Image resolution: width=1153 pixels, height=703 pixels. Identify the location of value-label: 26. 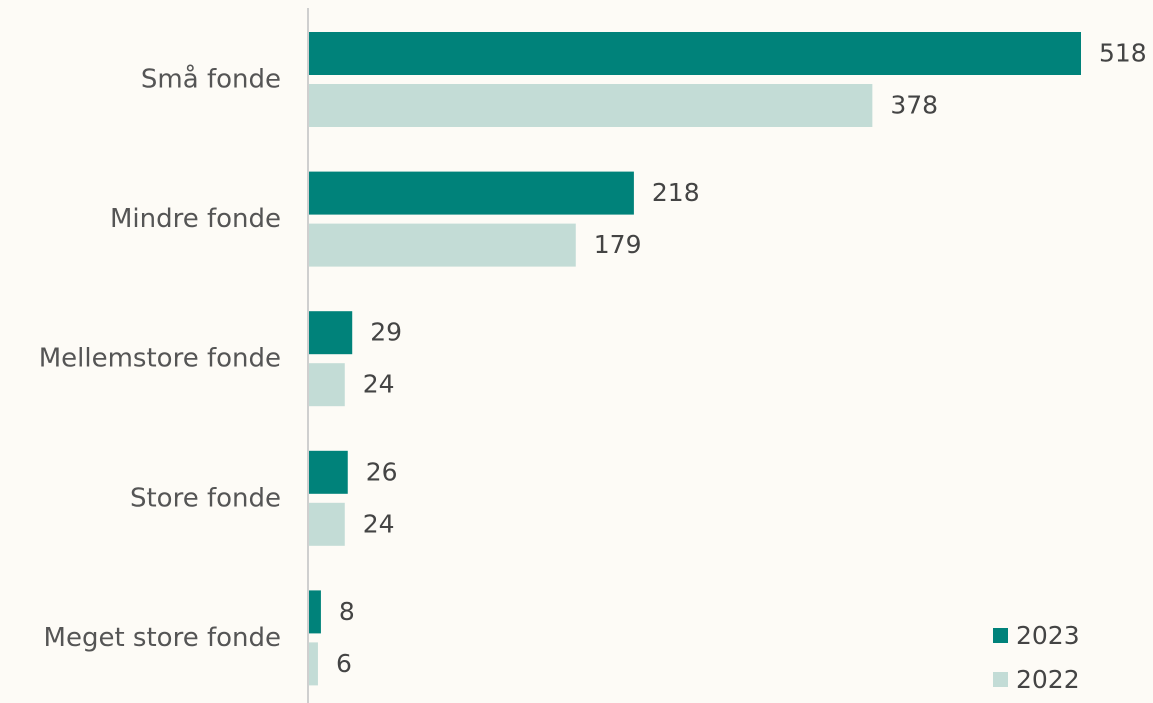
(382, 471).